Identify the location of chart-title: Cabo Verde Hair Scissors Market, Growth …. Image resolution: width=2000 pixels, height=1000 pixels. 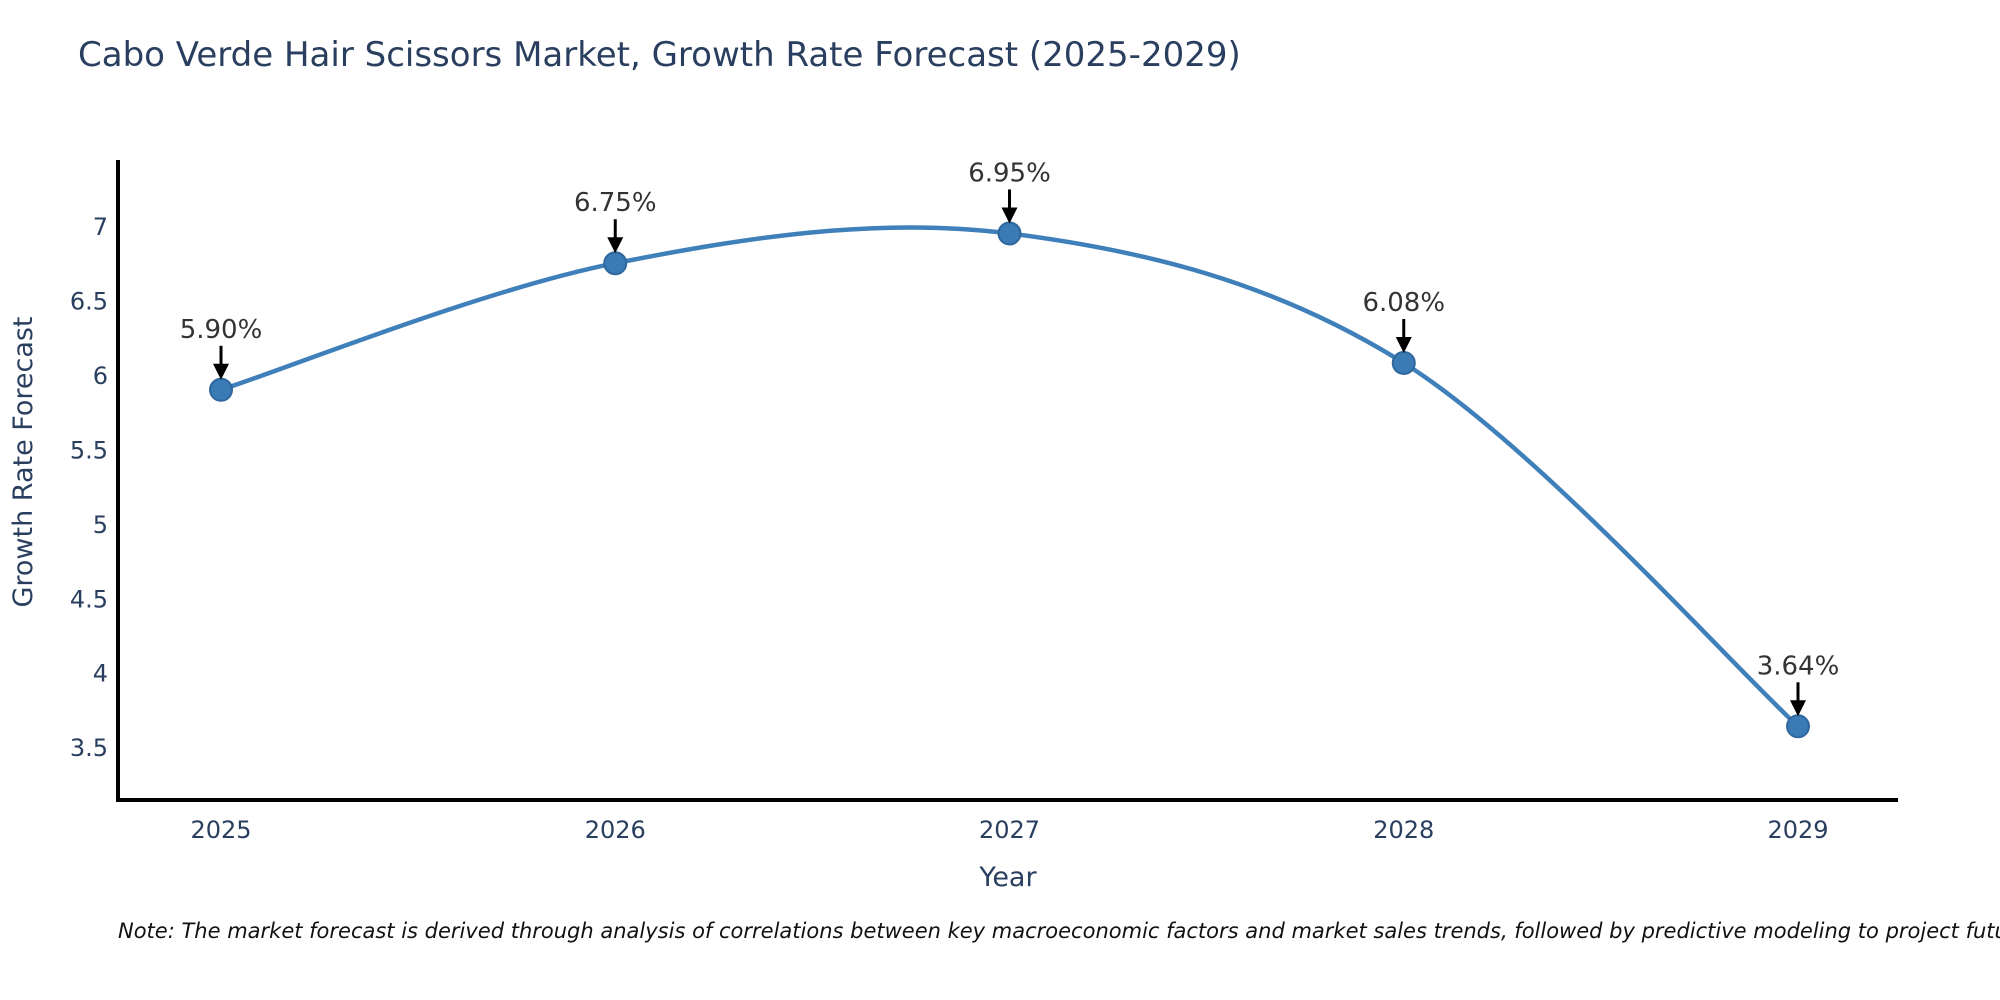
(659, 55).